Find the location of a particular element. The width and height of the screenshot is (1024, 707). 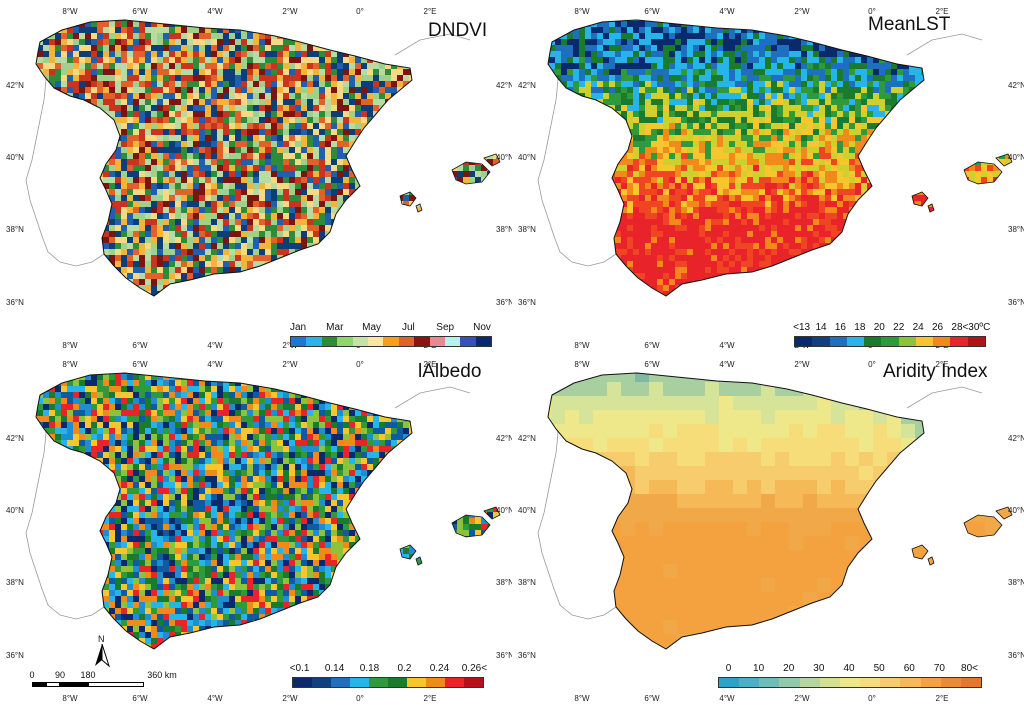

legend-label: 0.26< is located at coordinates (474, 668).